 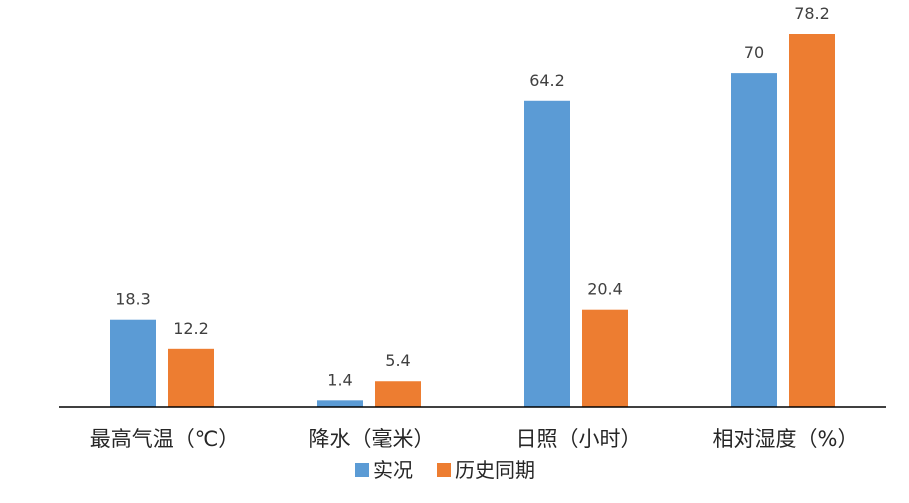 What do you see at coordinates (495, 470) in the screenshot?
I see `legend-label: 历史同期` at bounding box center [495, 470].